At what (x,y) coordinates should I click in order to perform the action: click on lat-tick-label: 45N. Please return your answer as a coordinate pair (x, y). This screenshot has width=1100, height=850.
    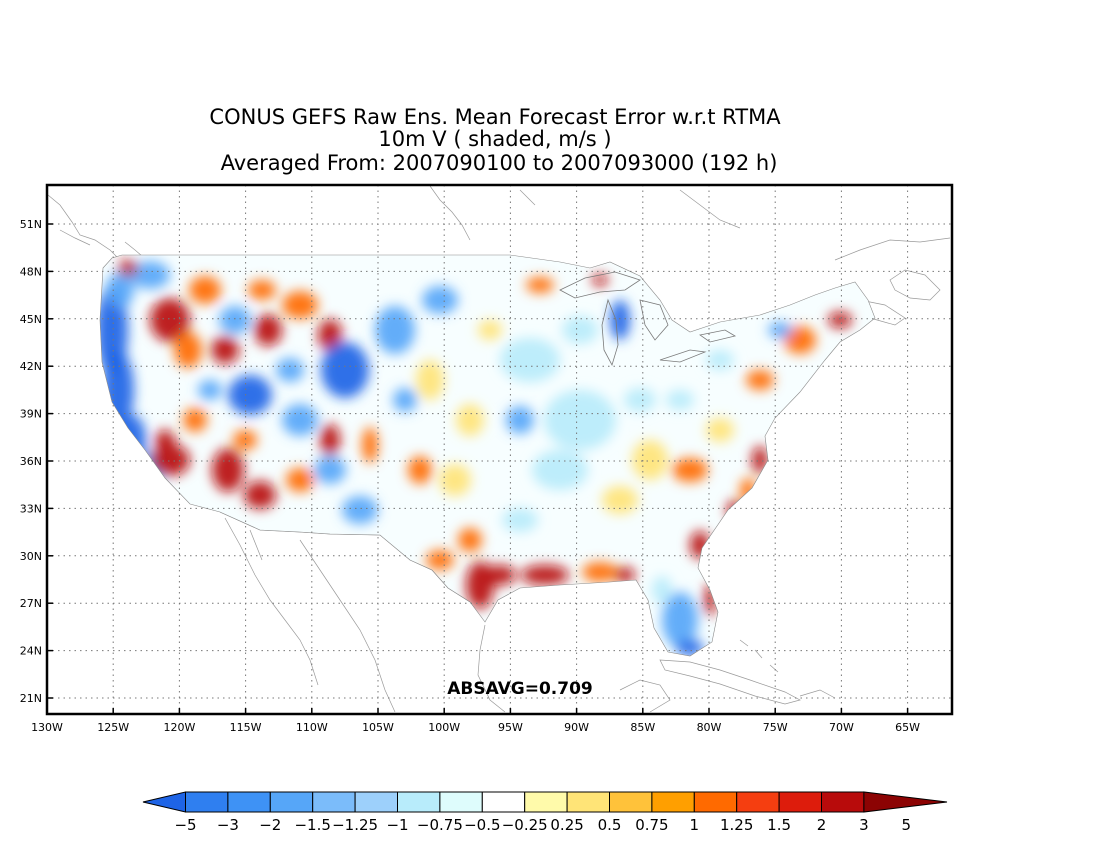
    Looking at the image, I should click on (31, 319).